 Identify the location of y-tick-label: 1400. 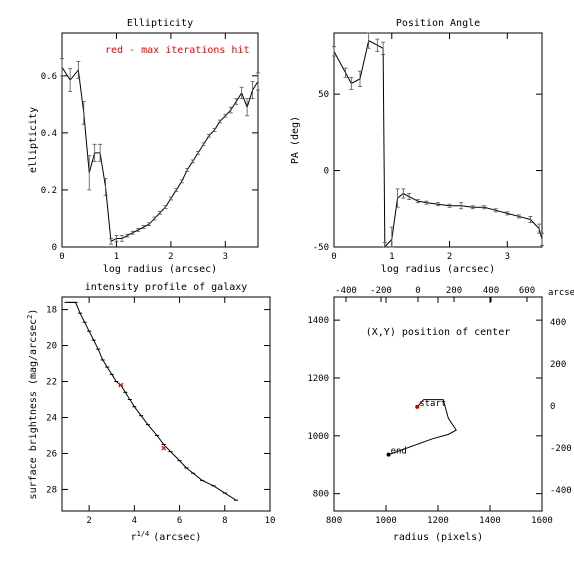
(318, 321).